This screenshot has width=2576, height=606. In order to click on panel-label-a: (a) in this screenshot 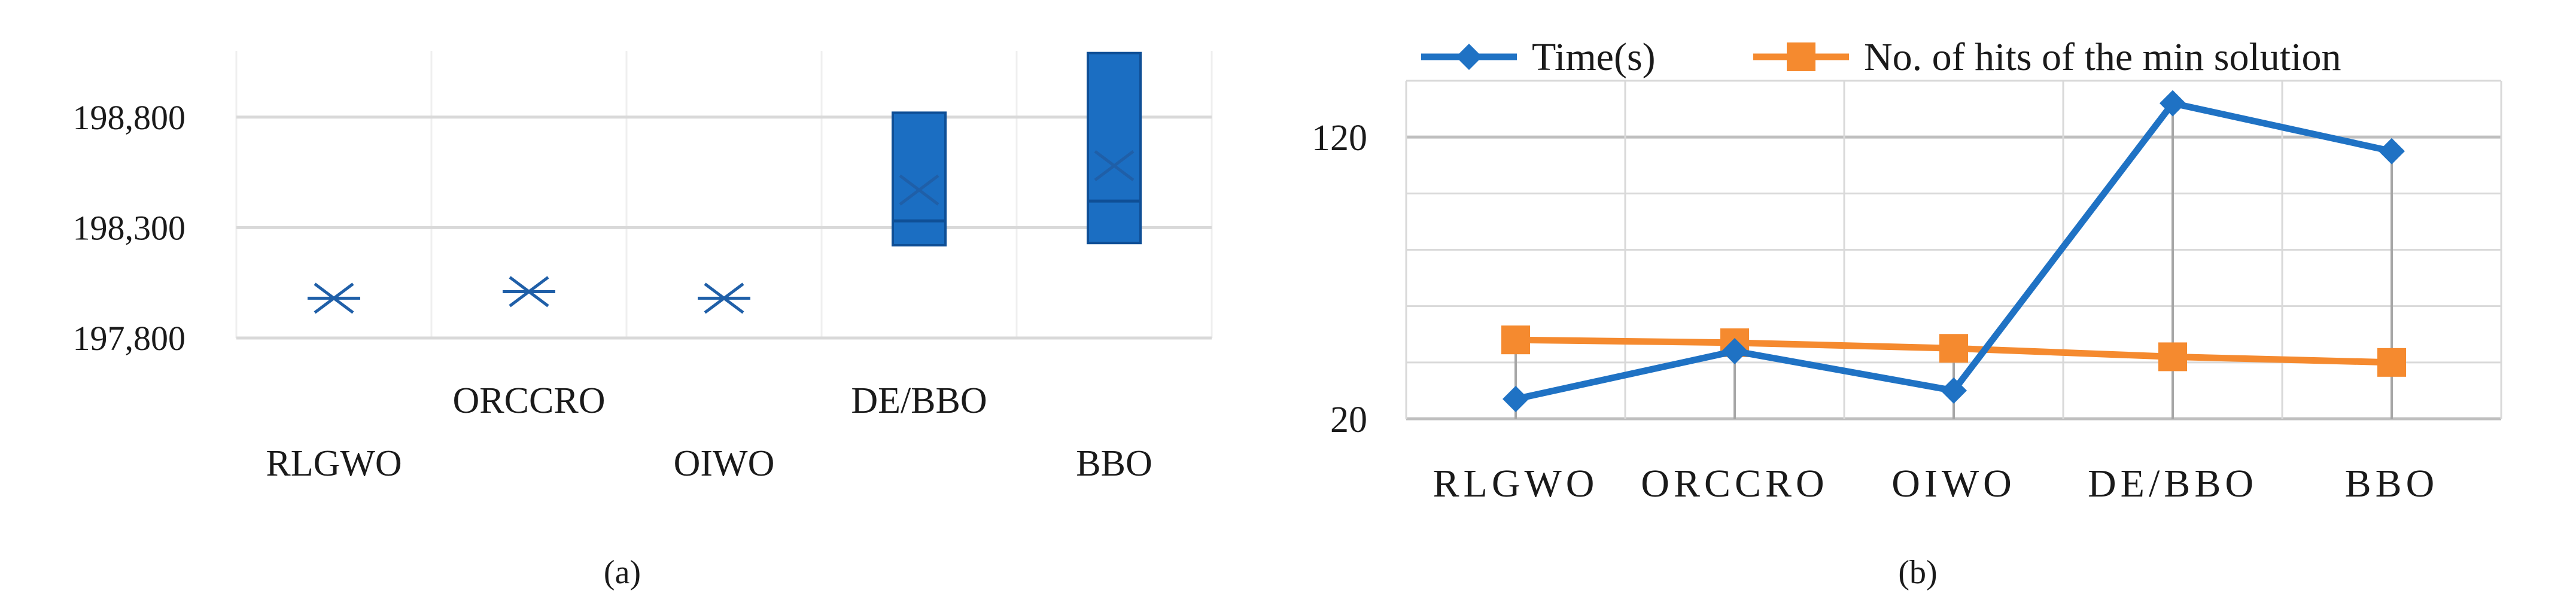, I will do `click(623, 572)`.